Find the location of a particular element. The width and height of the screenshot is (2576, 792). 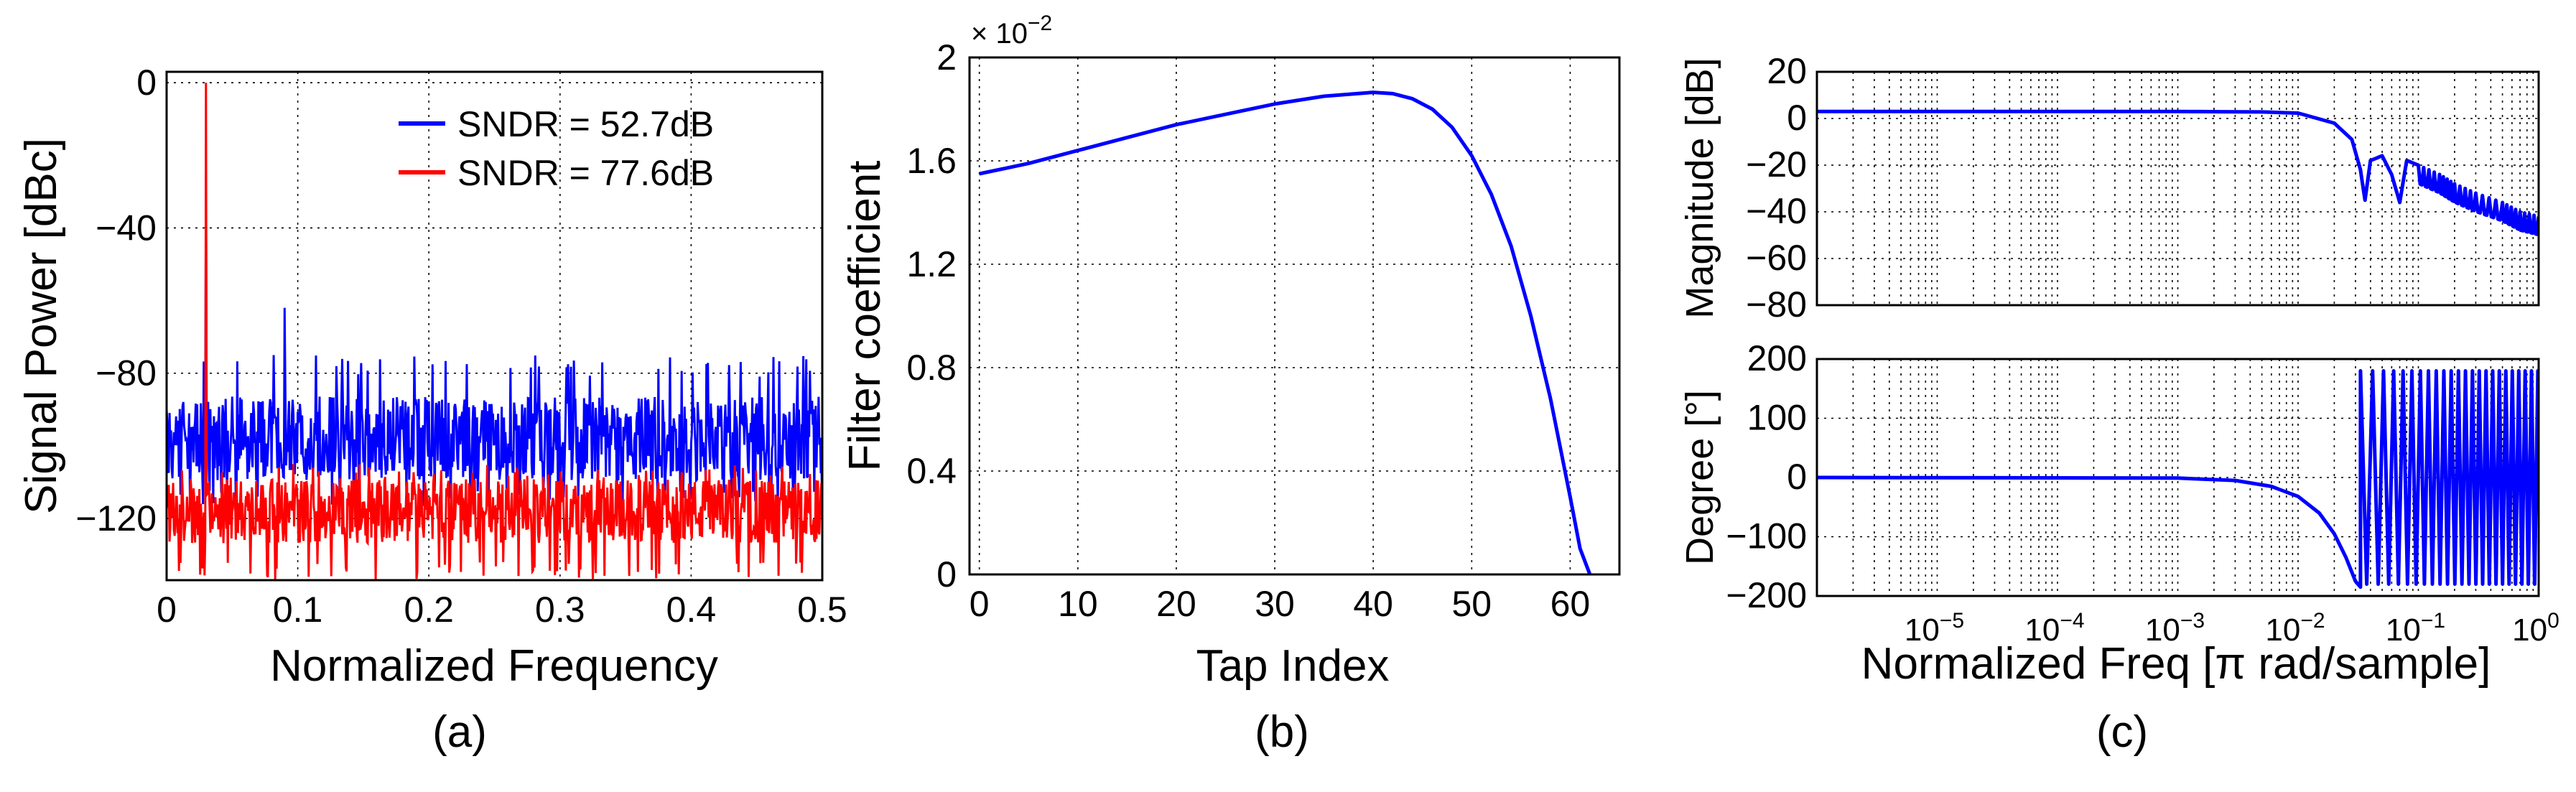

subplot-label-c: (c) is located at coordinates (2122, 732).